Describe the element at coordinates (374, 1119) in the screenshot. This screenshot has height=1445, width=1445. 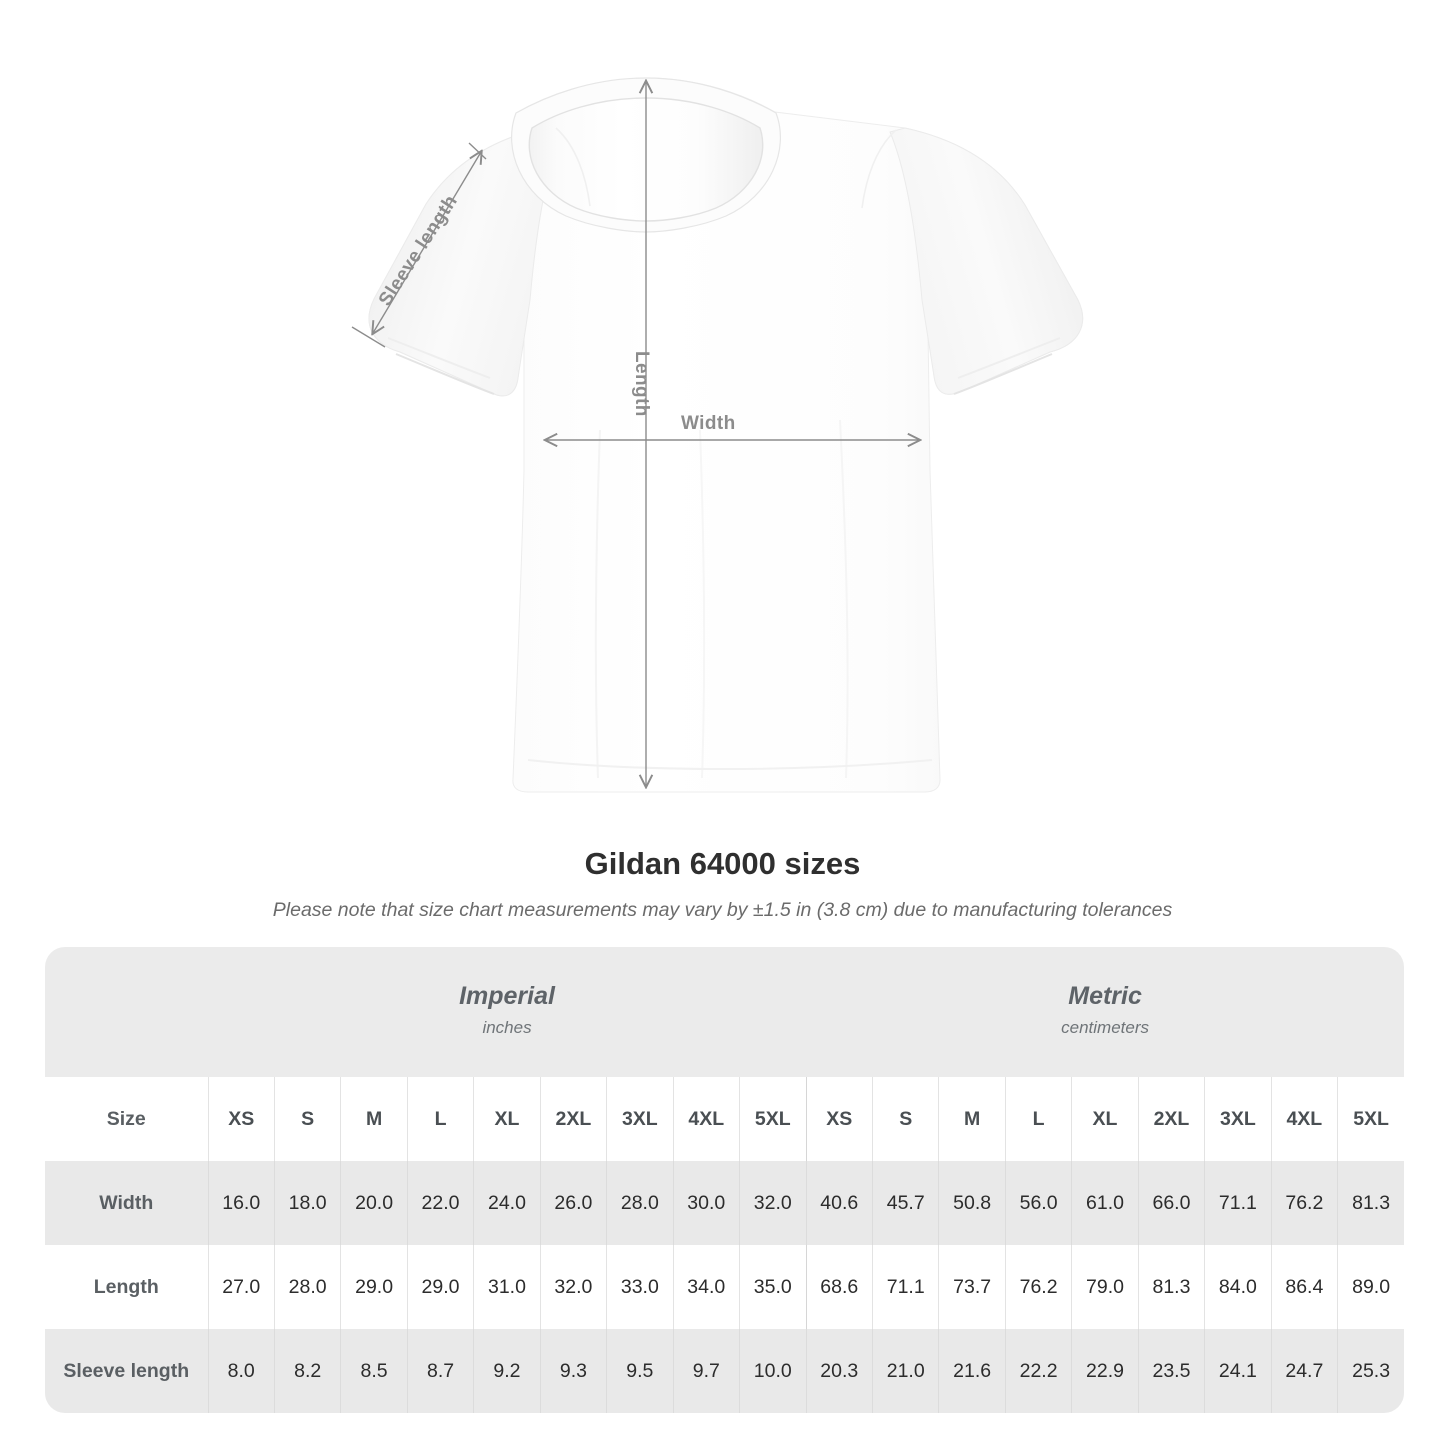
I see `column-header-imperial-m: M` at that location.